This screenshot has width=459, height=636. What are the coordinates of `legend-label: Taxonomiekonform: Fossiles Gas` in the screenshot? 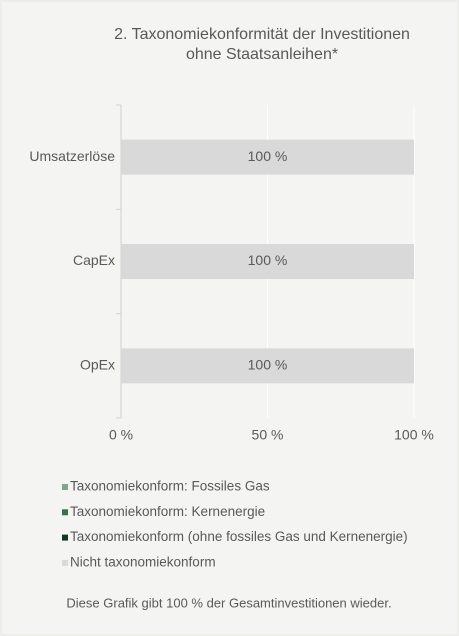 It's located at (170, 486).